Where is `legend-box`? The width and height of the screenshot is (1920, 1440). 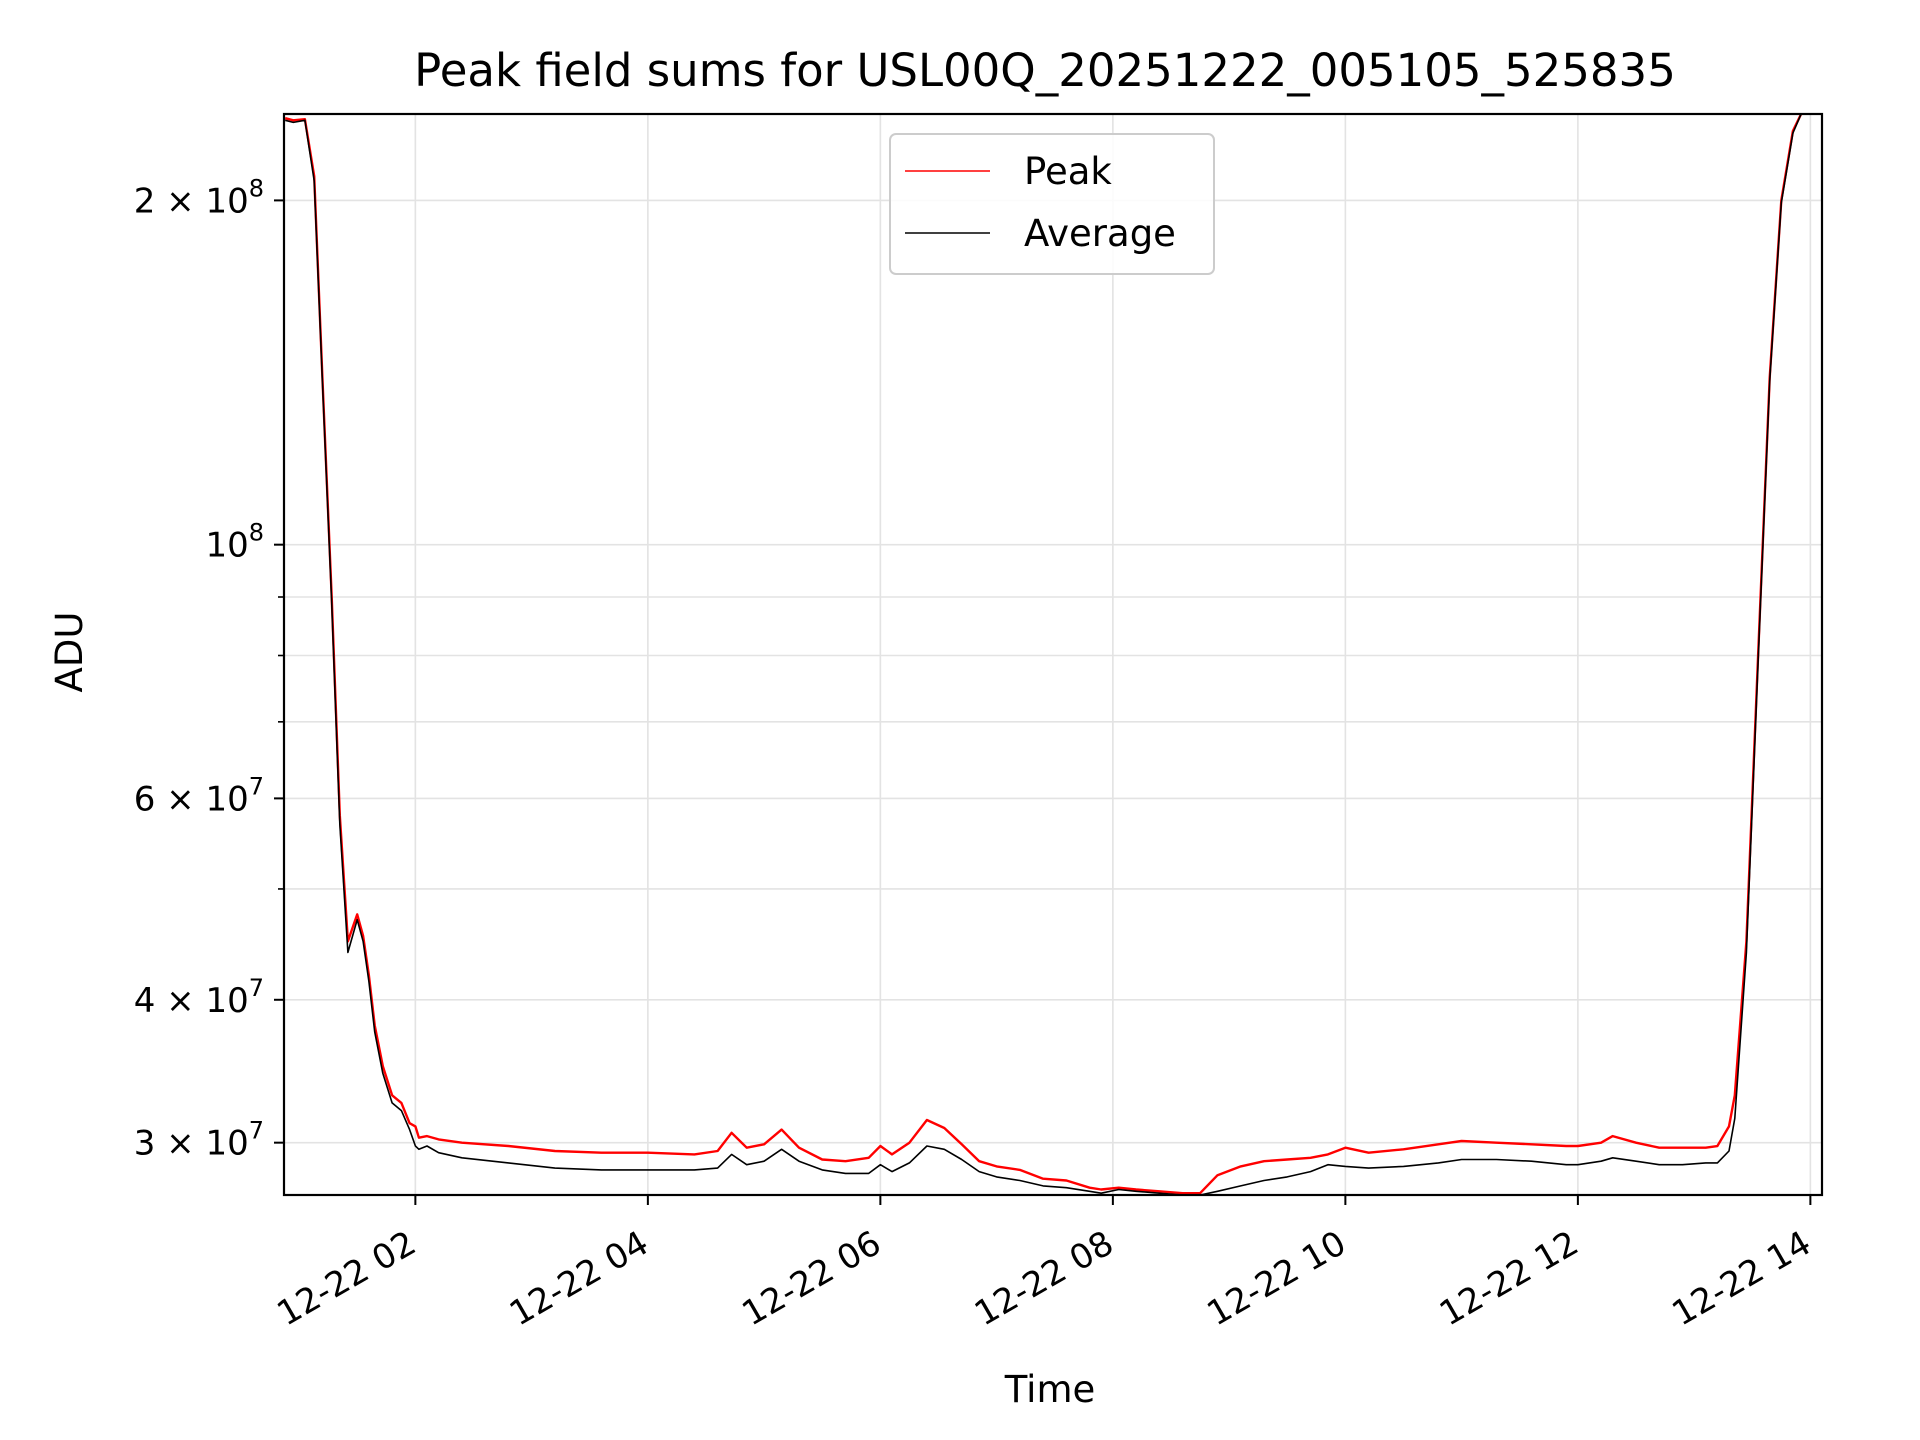 legend-box is located at coordinates (1052, 204).